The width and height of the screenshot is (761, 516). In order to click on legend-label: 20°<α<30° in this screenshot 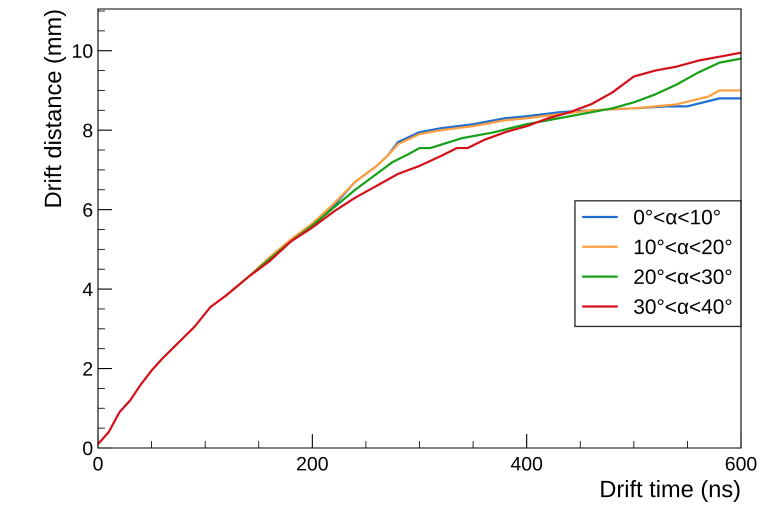, I will do `click(683, 276)`.